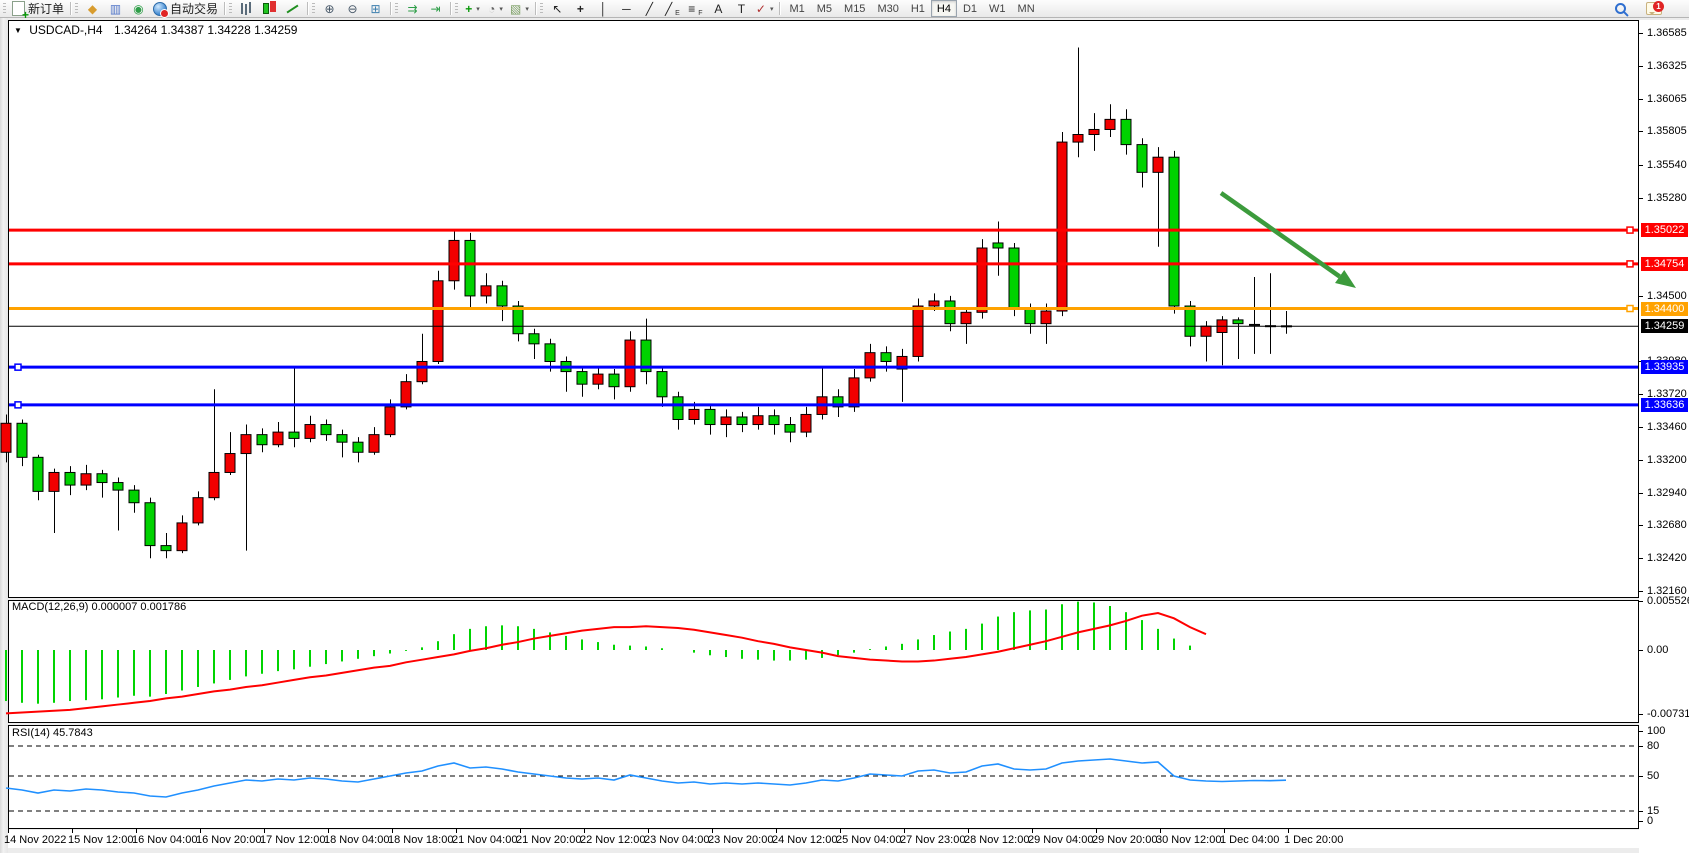 Image resolution: width=1689 pixels, height=853 pixels. I want to click on trendline-button: ╱, so click(649, 9).